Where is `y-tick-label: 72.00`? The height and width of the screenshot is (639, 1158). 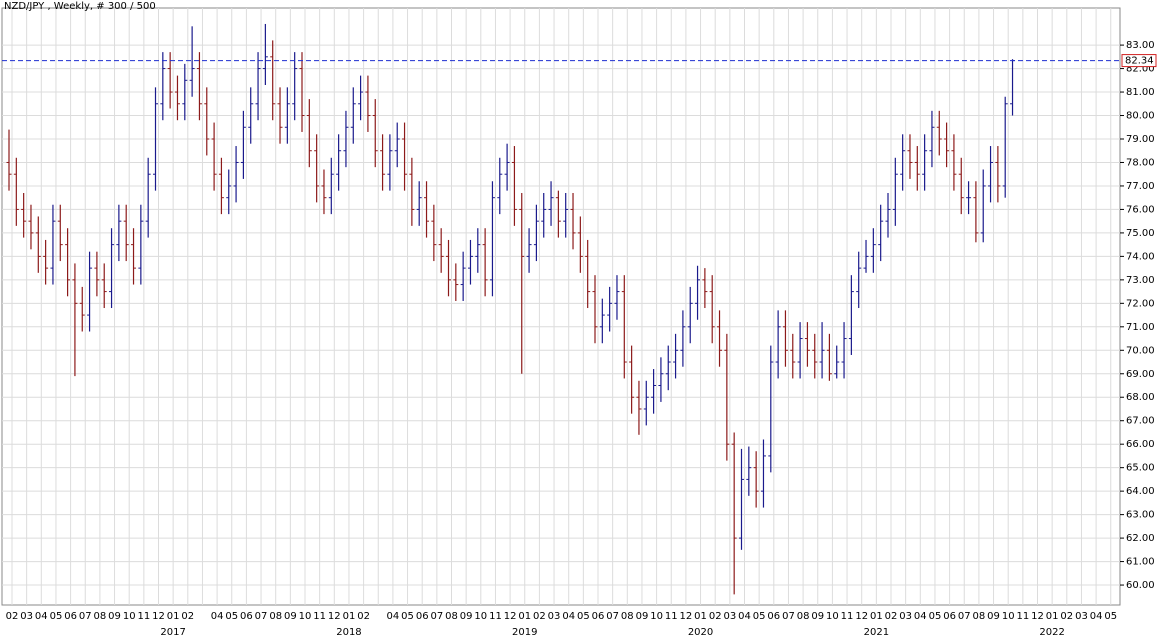 y-tick-label: 72.00 is located at coordinates (1140, 303).